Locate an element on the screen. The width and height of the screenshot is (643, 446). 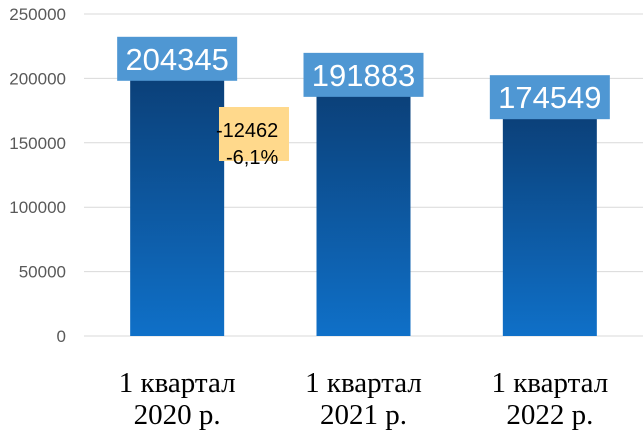
category-label: 2022 р. is located at coordinates (549, 415).